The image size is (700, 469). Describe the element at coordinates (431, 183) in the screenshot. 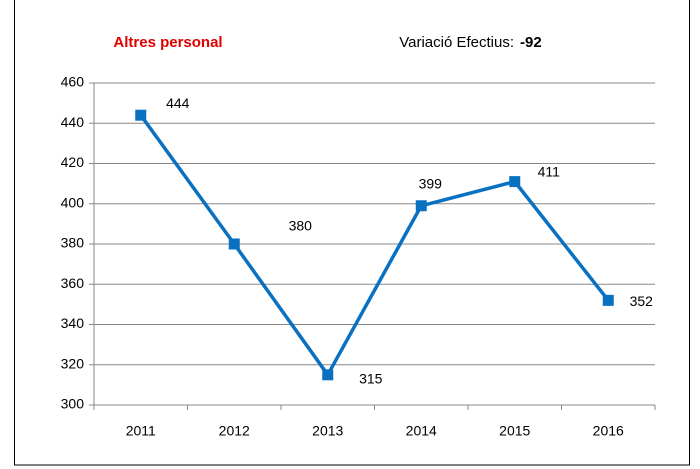

I see `data-label: 399` at that location.